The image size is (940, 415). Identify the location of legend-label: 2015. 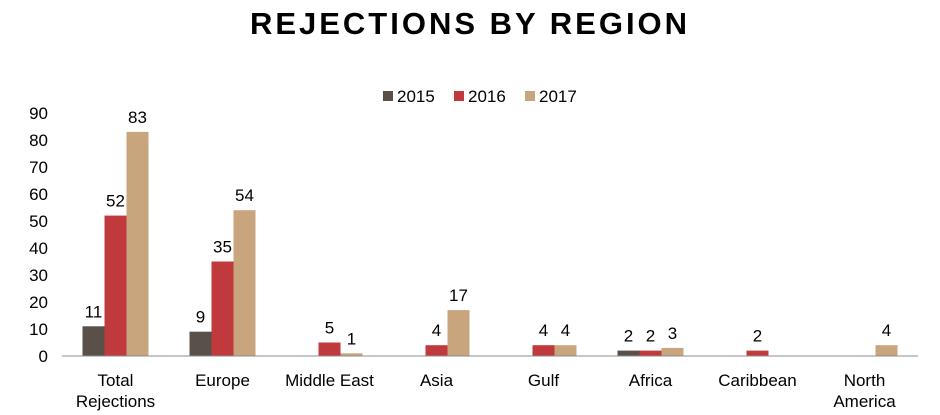
(416, 96).